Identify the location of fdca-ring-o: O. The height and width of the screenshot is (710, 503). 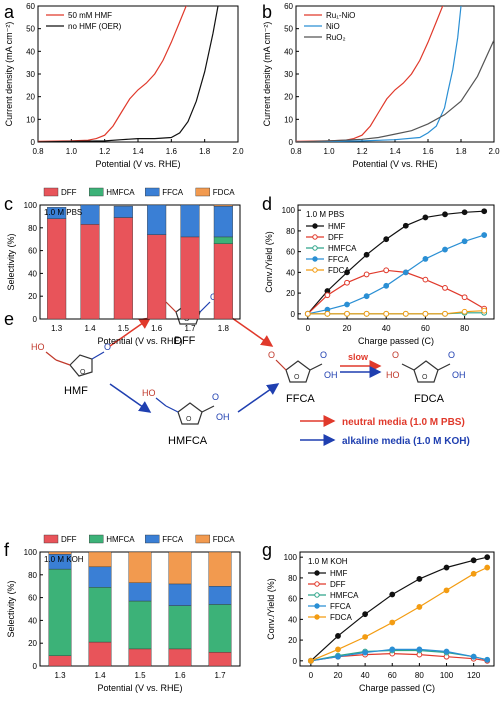
(425, 377).